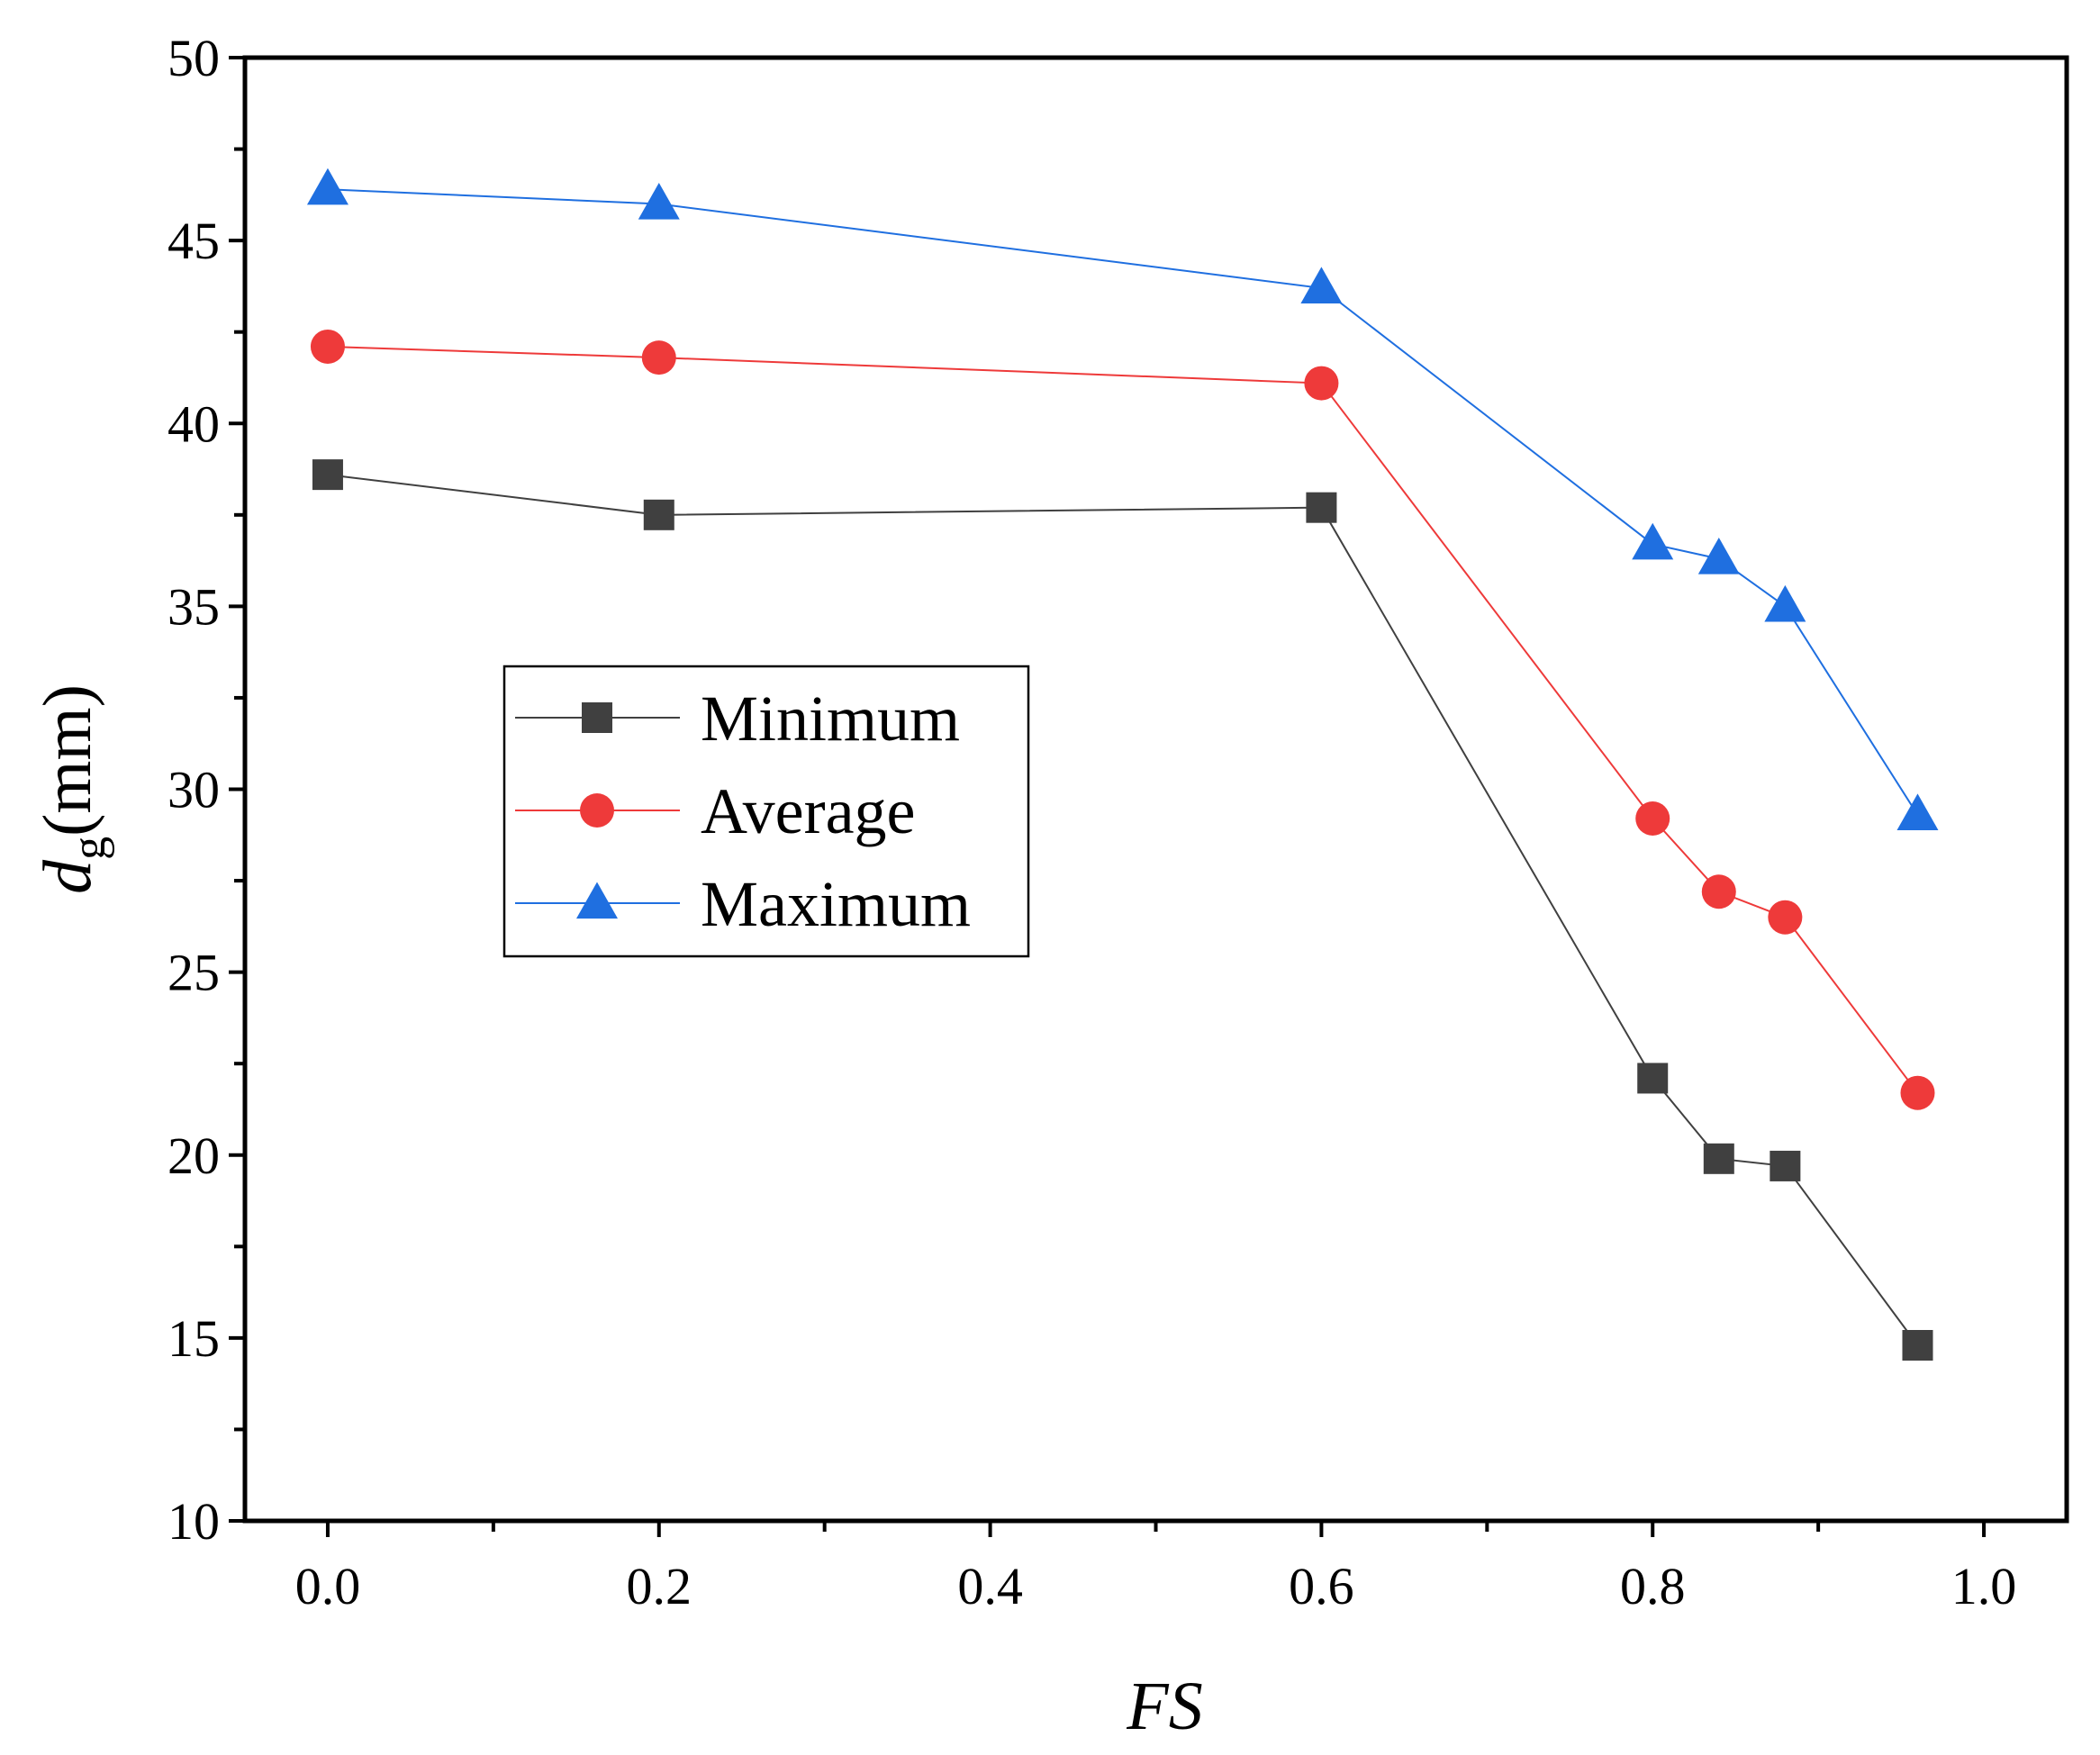 This screenshot has height=1755, width=2100. I want to click on y-tick-label: 15, so click(193, 1338).